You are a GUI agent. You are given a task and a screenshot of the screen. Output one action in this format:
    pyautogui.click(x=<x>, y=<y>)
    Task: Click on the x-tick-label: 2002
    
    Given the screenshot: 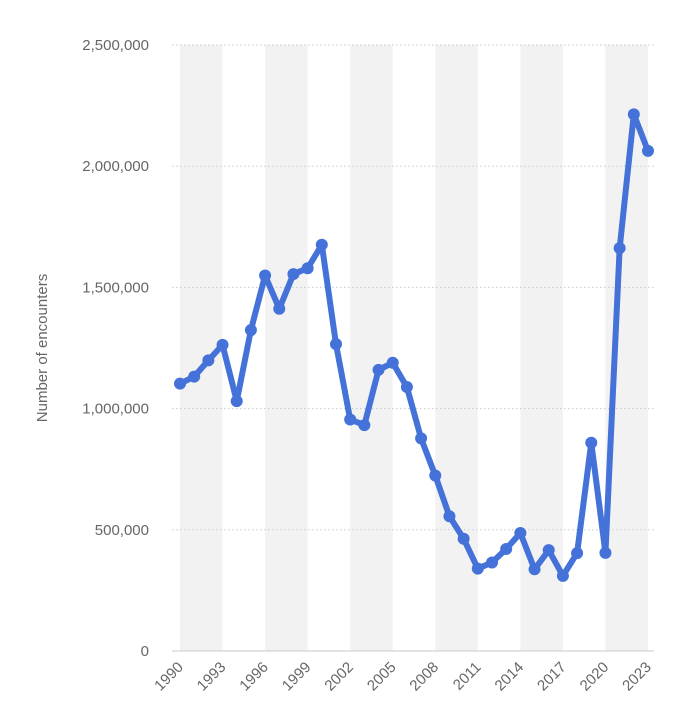 What is the action you would take?
    pyautogui.click(x=339, y=677)
    